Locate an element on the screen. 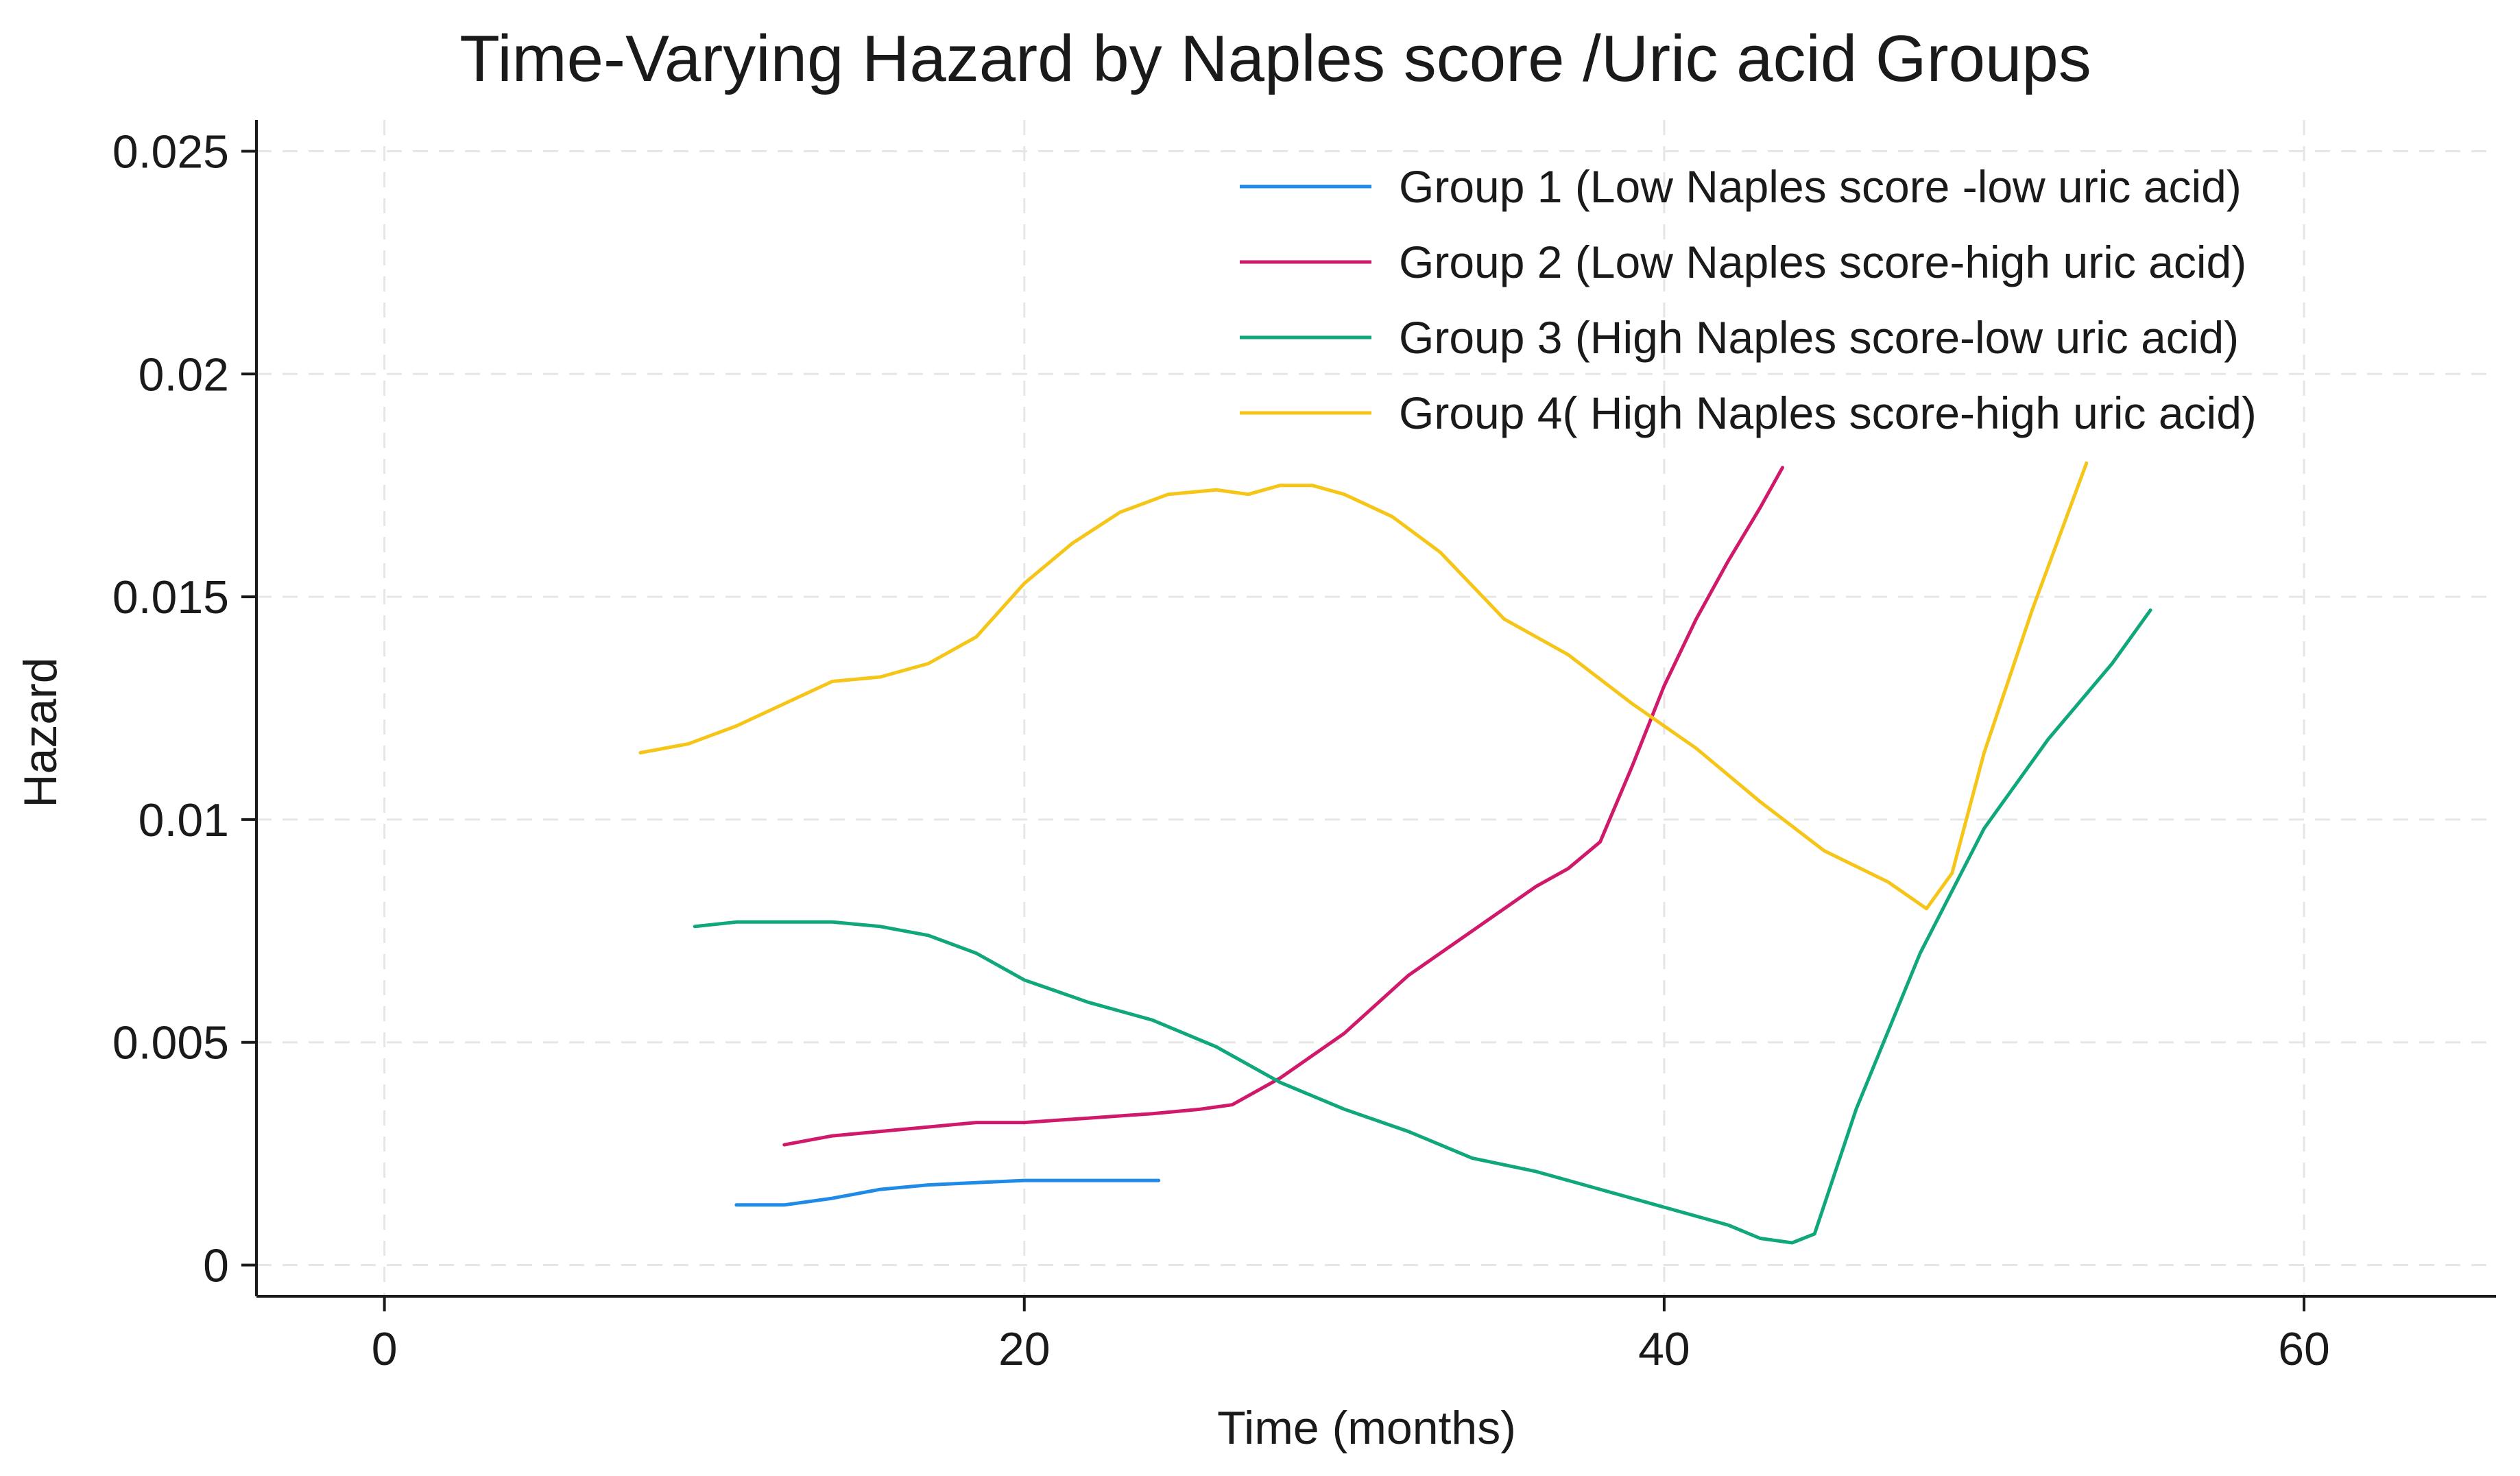 Image resolution: width=2520 pixels, height=1476 pixels. y-tick-label-3: 0.015 is located at coordinates (170, 597).